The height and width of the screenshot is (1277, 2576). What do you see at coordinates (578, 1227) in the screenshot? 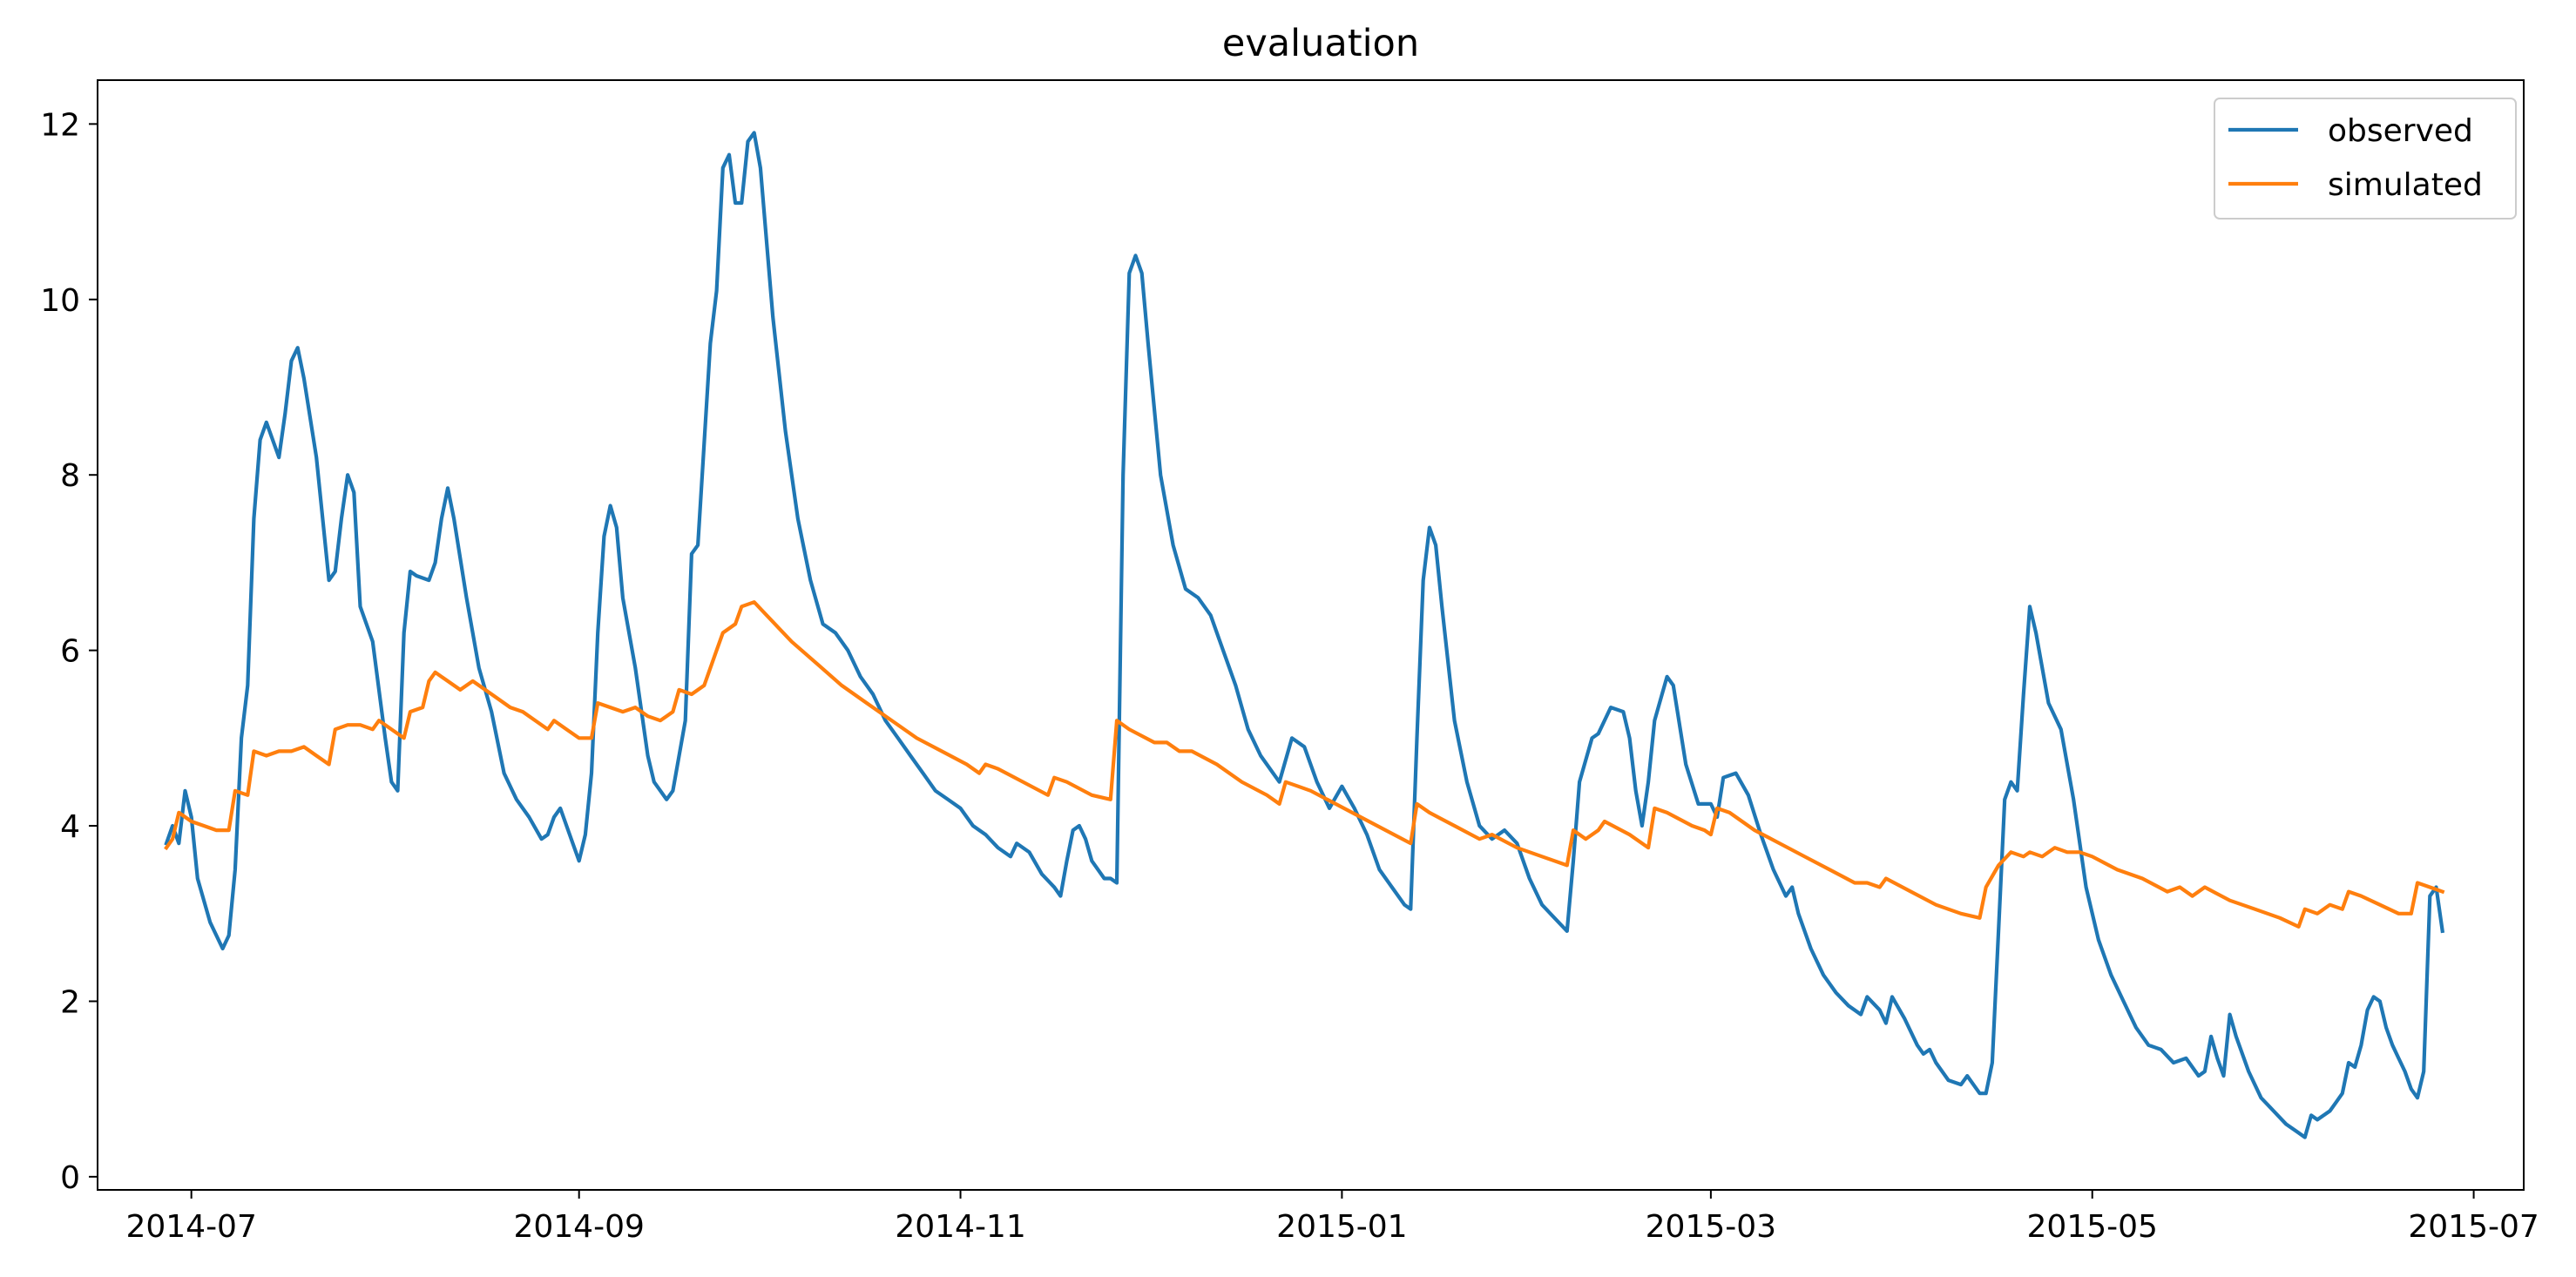
I see `x-tick-label: 2014-09` at bounding box center [578, 1227].